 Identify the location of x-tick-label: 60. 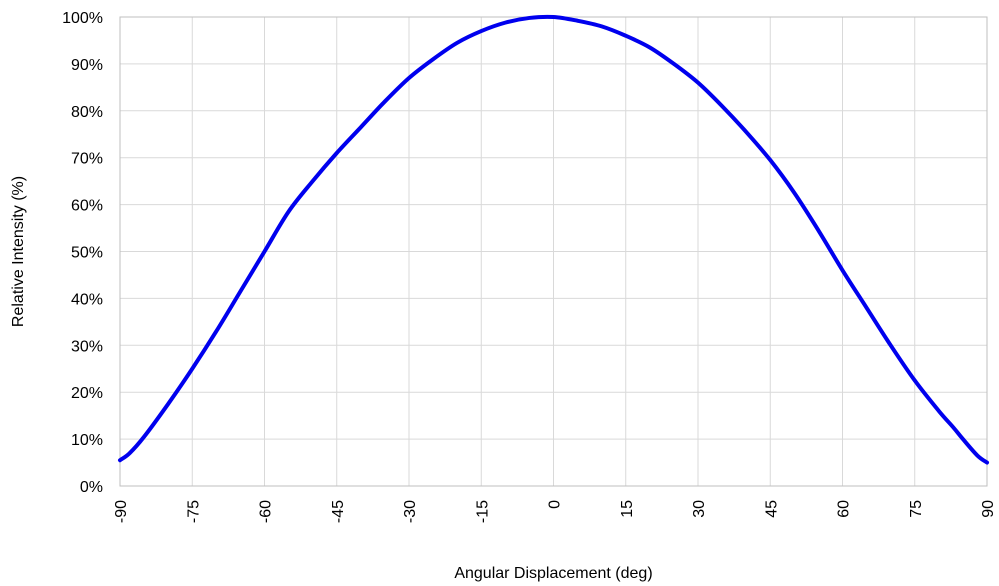
(844, 509).